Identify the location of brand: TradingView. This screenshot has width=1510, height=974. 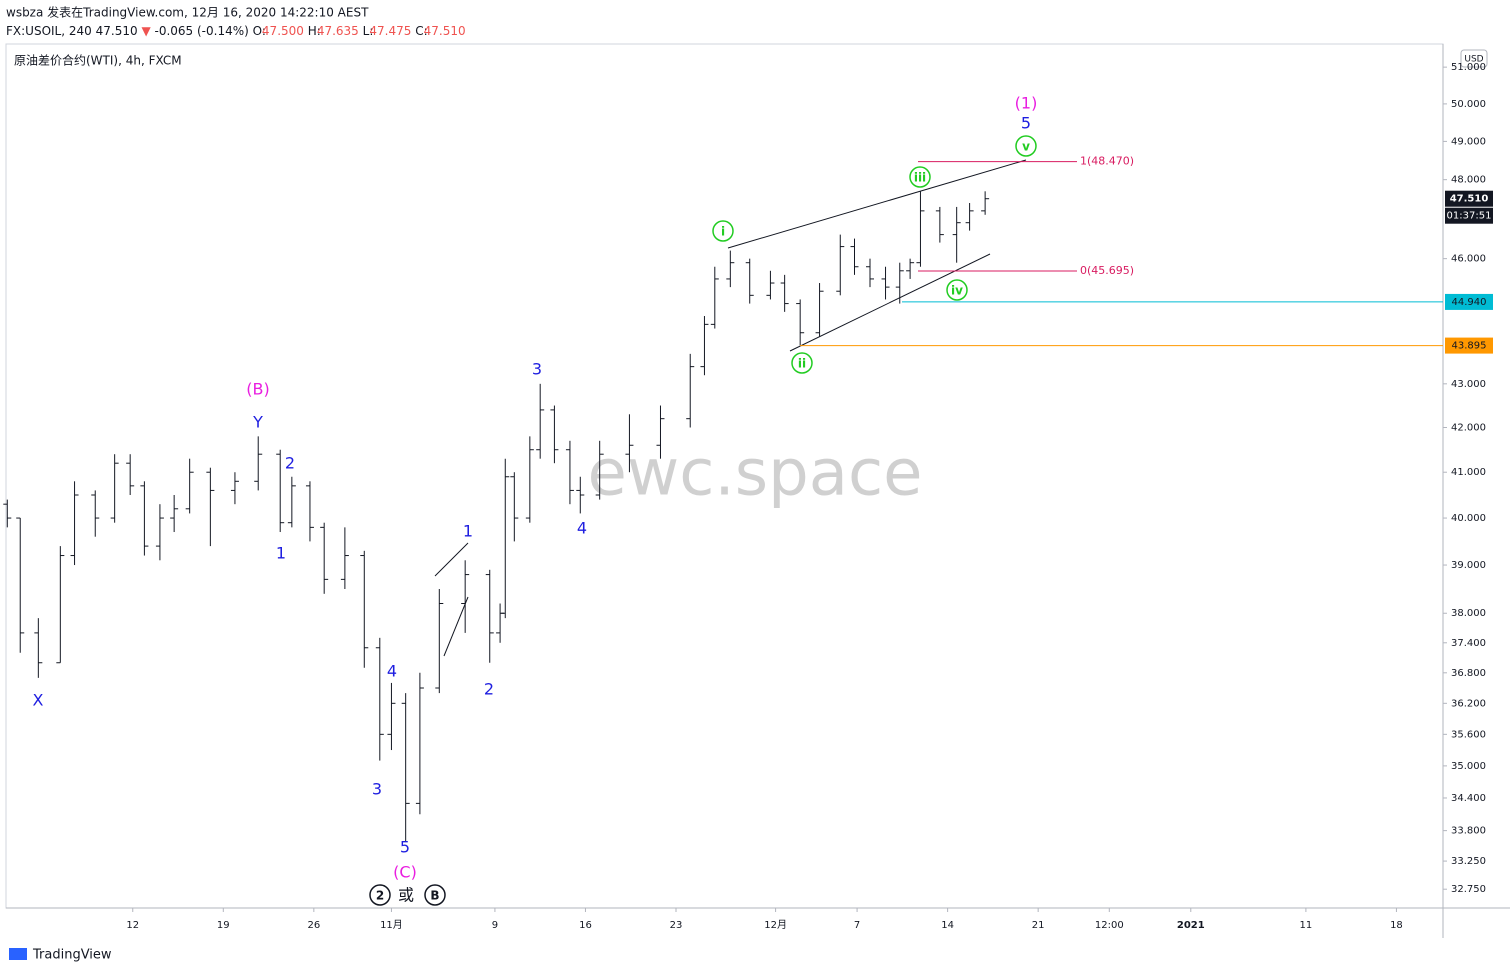
(72, 955).